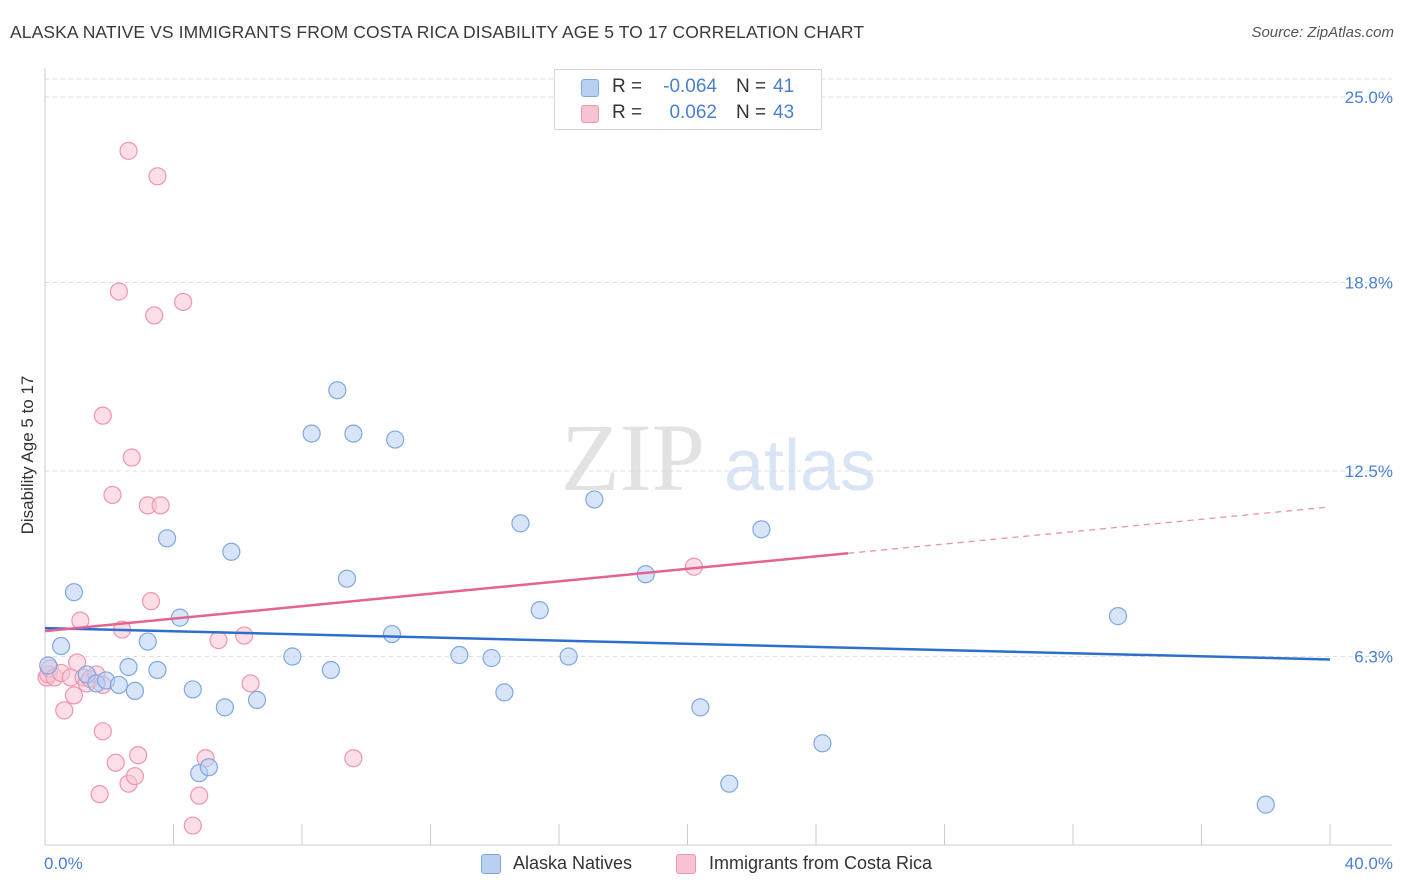 This screenshot has width=1406, height=892. I want to click on x-tick-label: 40.0%, so click(1369, 863).